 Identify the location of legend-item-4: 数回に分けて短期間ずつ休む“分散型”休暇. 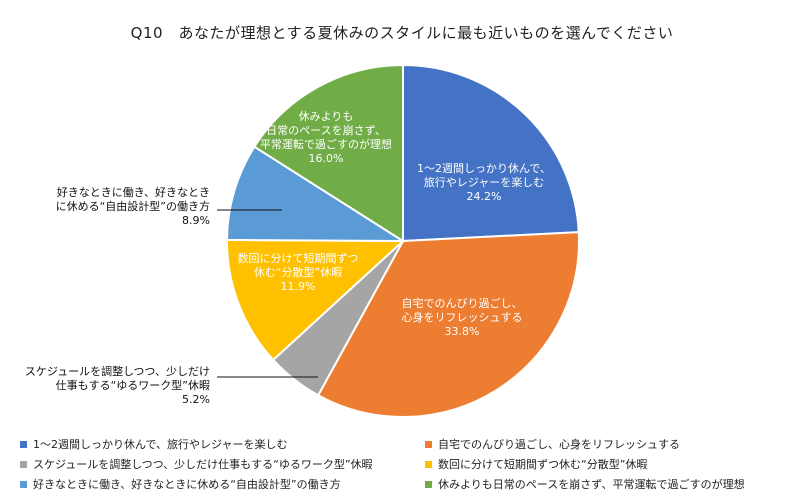
(612, 464).